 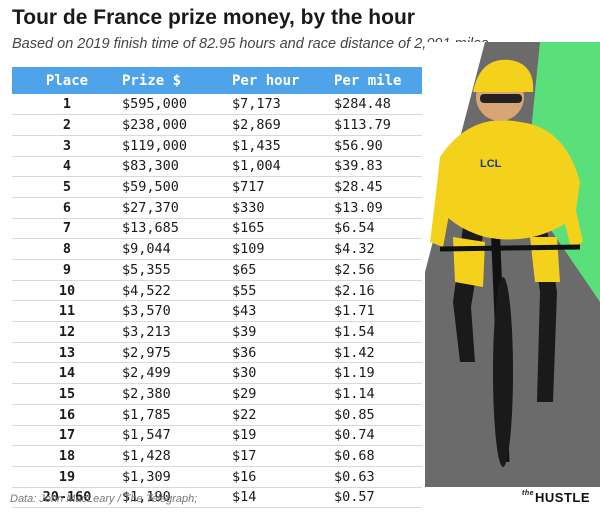 I want to click on cell-per-hour: $22, so click(x=283, y=415).